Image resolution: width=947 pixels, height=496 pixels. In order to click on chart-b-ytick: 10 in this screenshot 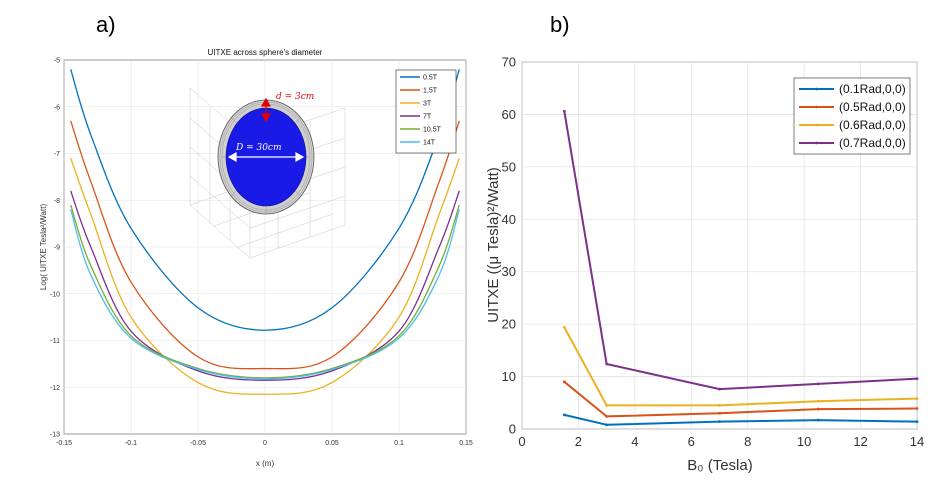, I will do `click(509, 376)`.